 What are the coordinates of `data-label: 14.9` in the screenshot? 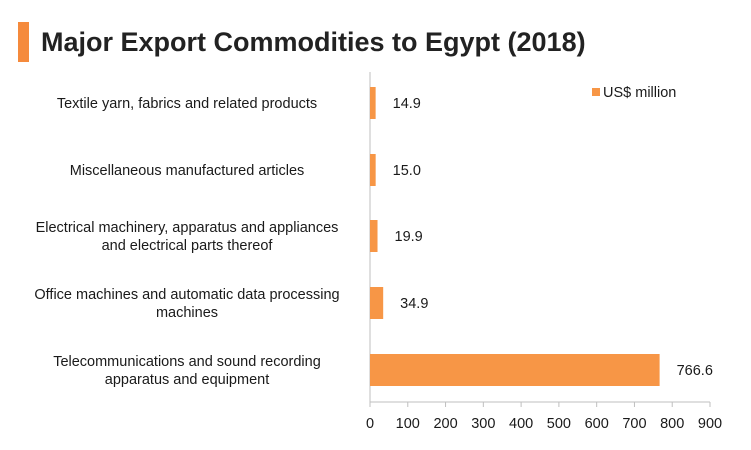 It's located at (407, 104).